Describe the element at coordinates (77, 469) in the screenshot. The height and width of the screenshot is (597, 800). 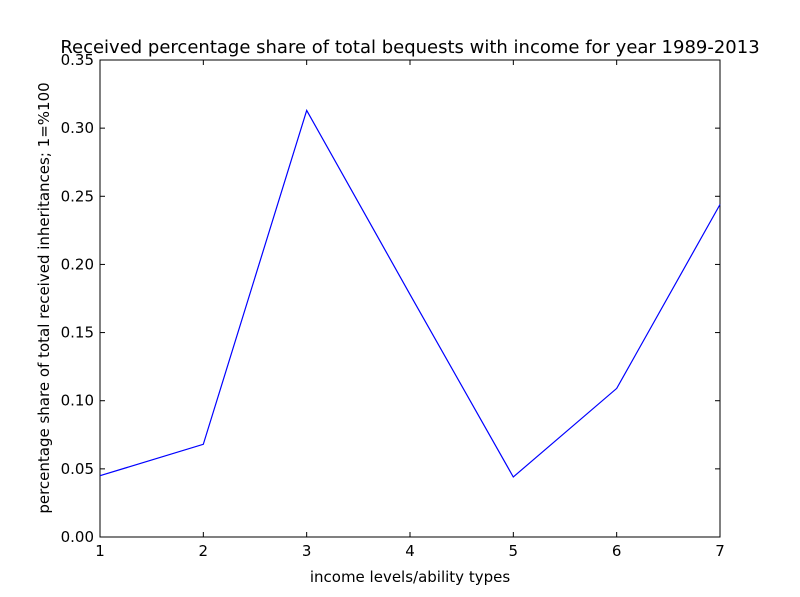
I see `y-tick-label: 0.05` at that location.